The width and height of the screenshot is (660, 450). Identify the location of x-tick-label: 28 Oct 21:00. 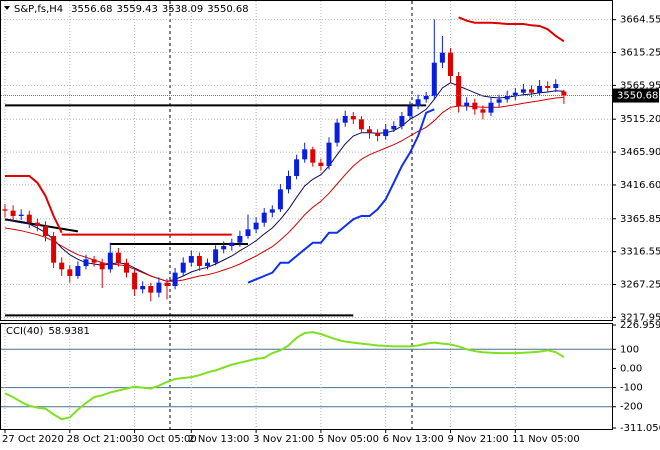
(99, 439).